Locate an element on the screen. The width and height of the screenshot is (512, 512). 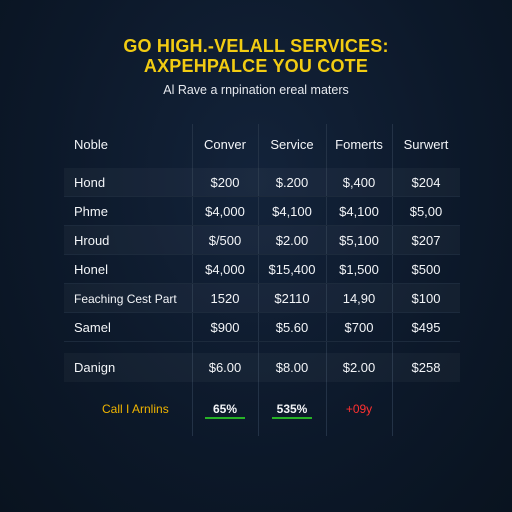
table-cell: $6.00 is located at coordinates (225, 367).